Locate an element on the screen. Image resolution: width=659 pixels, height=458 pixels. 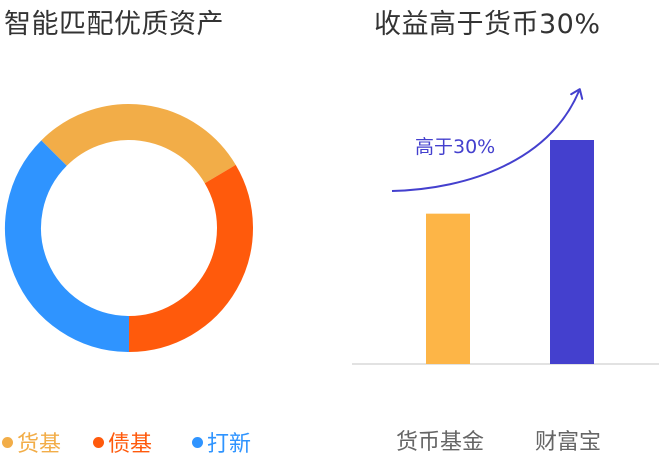
right-title: 收益高于货币30% is located at coordinates (487, 24).